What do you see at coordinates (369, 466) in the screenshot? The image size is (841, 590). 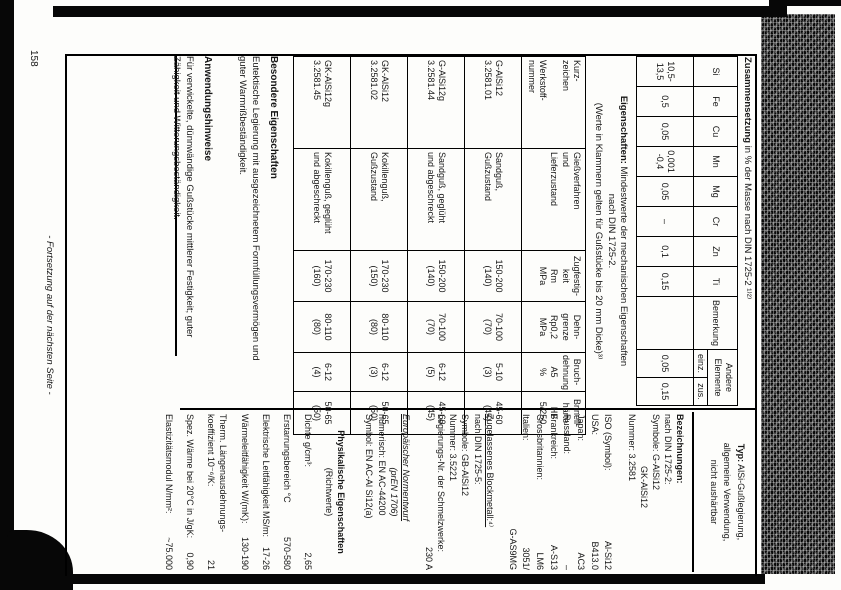 I see `normentwurf-symbol: Symbol: EN AC-Al Si12(a)` at bounding box center [369, 466].